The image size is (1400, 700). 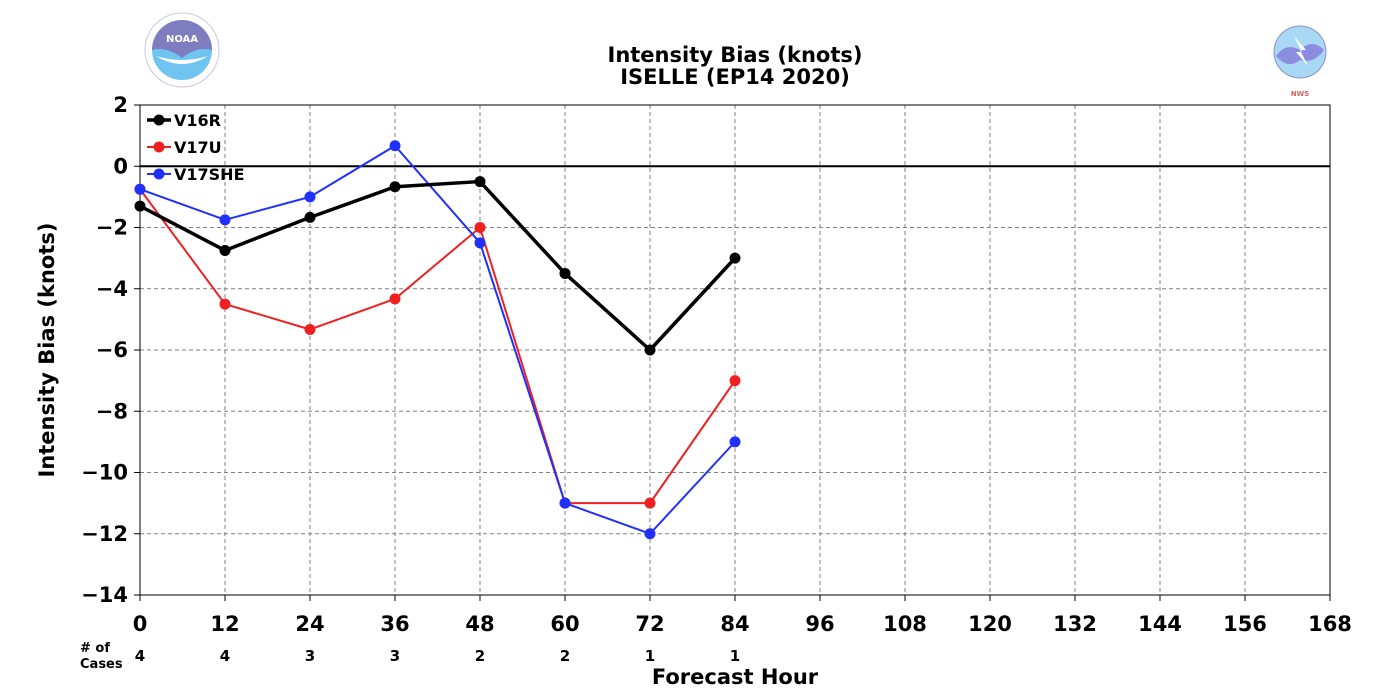 What do you see at coordinates (437, 656) in the screenshot?
I see `cases-row: 4 4 3 3 2 2 1 1` at bounding box center [437, 656].